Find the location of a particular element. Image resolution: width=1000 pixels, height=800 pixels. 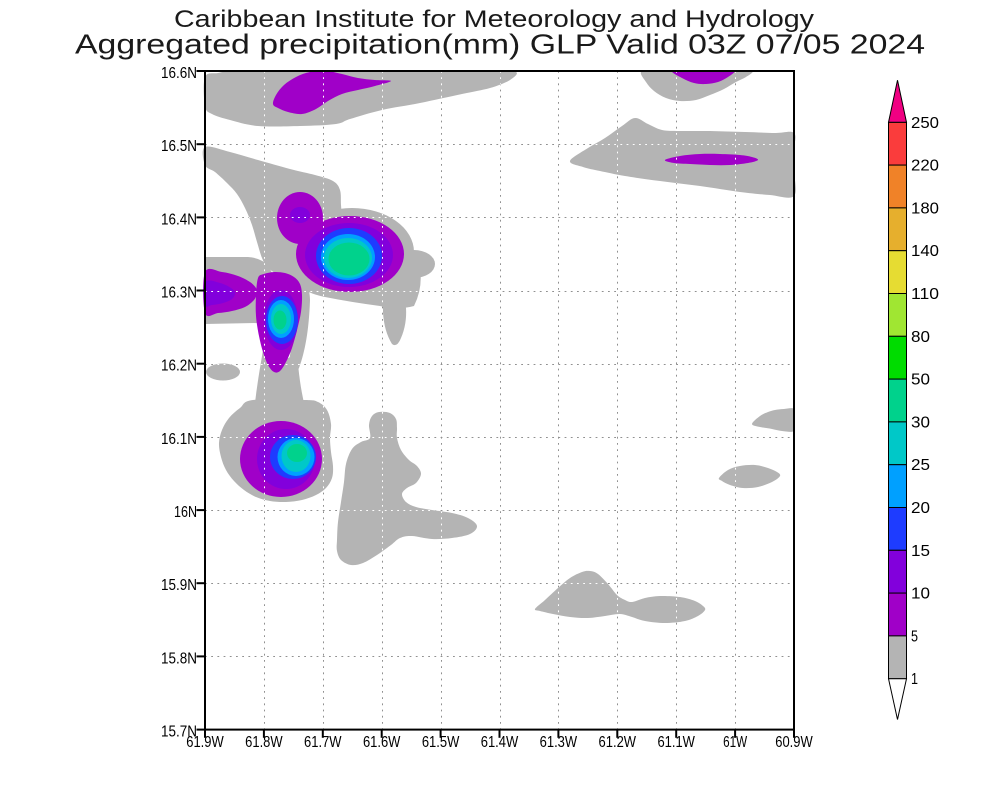

svg-text: 1 is located at coordinates (914, 679).